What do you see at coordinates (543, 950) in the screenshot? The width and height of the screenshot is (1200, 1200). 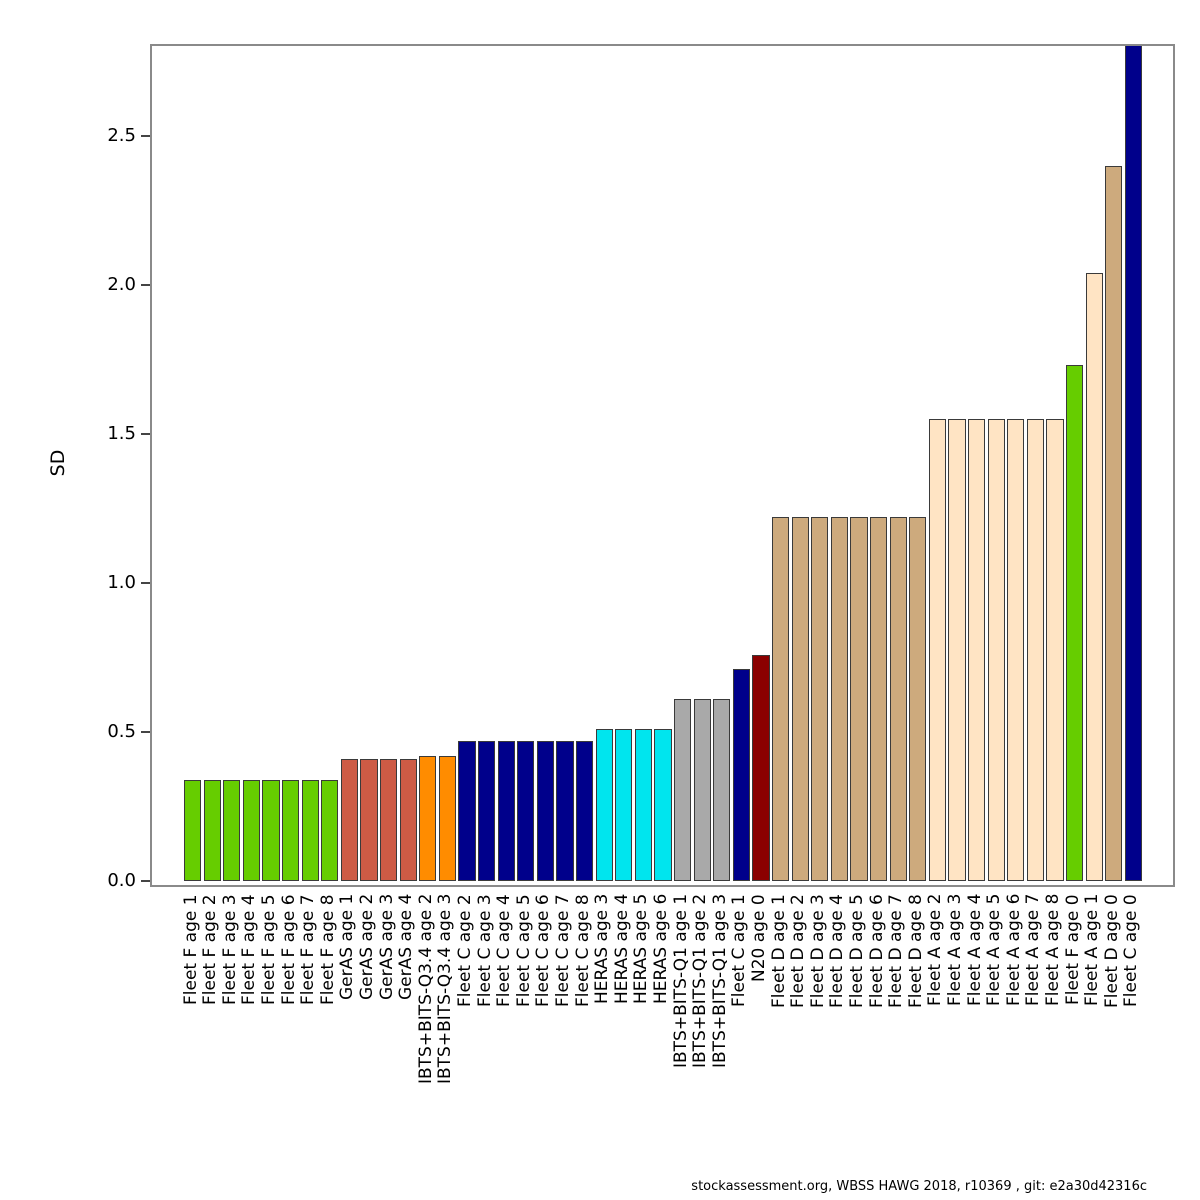 I see `x-tick-label: Fleet C age 6` at bounding box center [543, 950].